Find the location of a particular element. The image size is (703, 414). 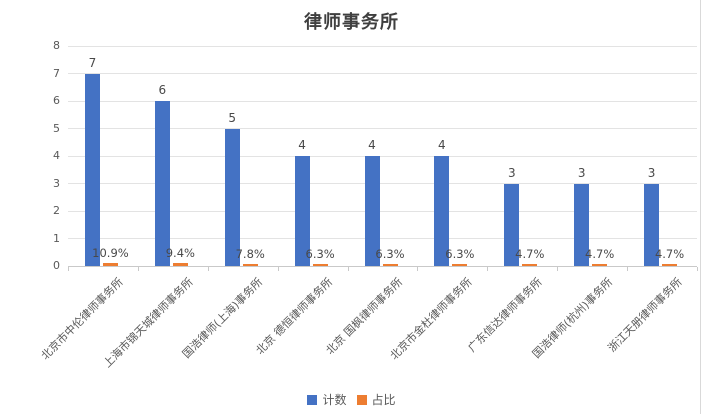

y-axis-label: 4 is located at coordinates (56, 155).